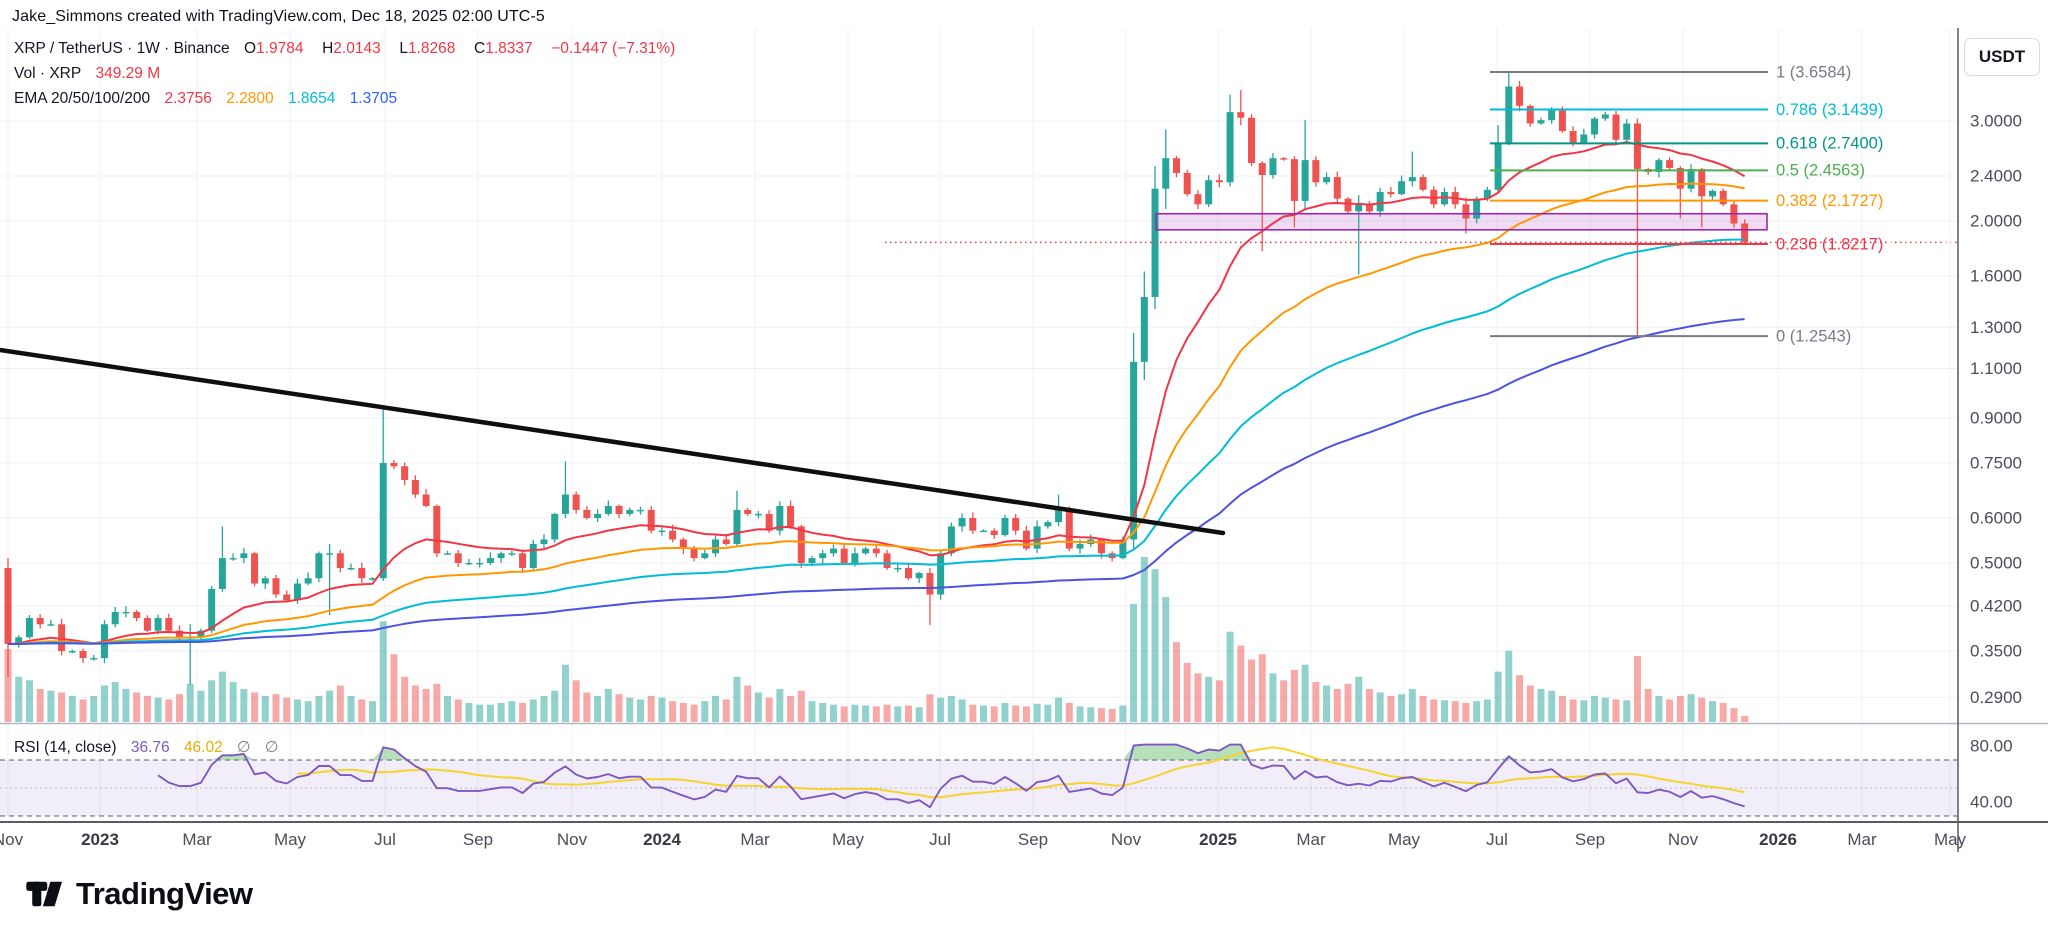 The height and width of the screenshot is (946, 2048). I want to click on x-axis-label: 2026, so click(1778, 839).